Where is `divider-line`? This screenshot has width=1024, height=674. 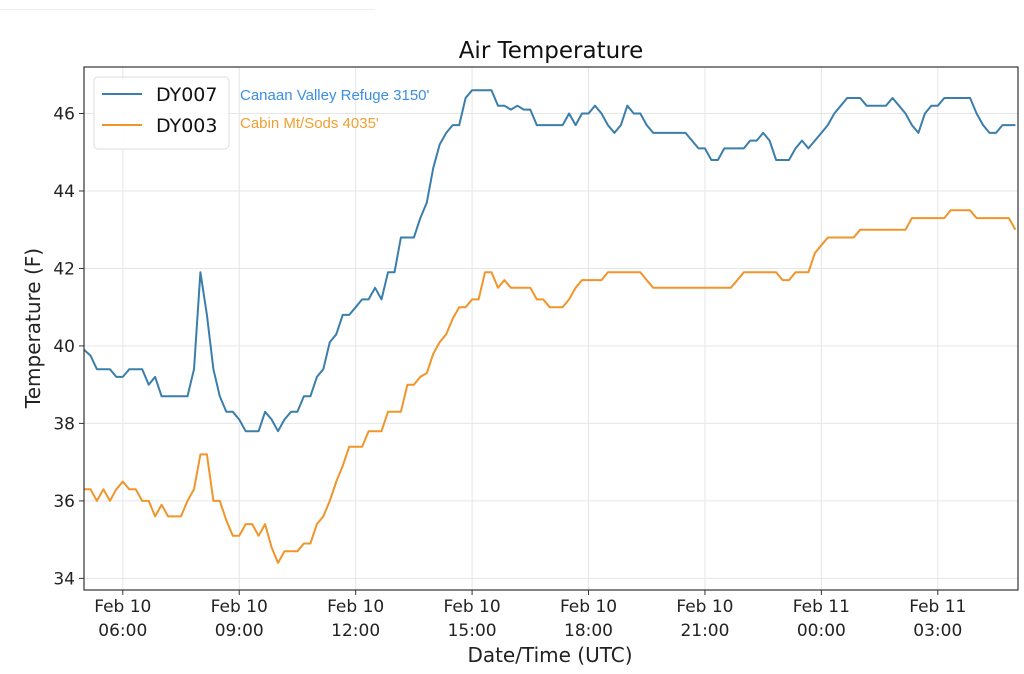 divider-line is located at coordinates (187, 9).